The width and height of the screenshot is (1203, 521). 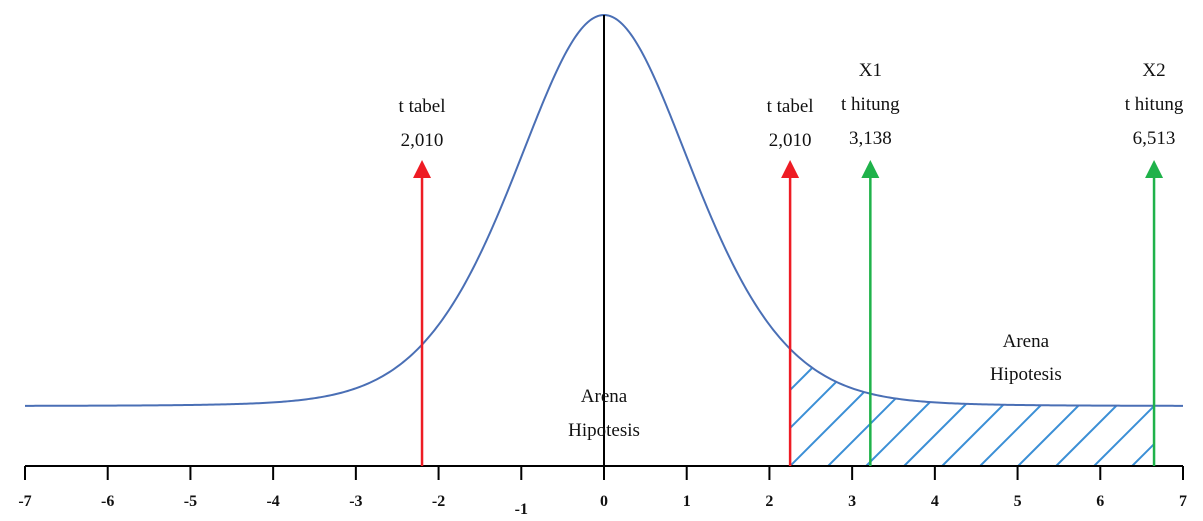 What do you see at coordinates (870, 169) in the screenshot?
I see `t-hitung-x1-arrowhead` at bounding box center [870, 169].